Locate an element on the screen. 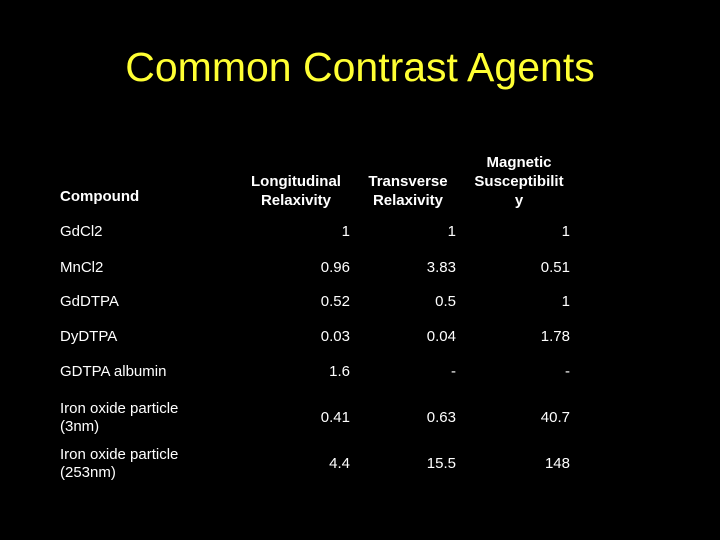  table-value: 40.7 is located at coordinates (520, 418).